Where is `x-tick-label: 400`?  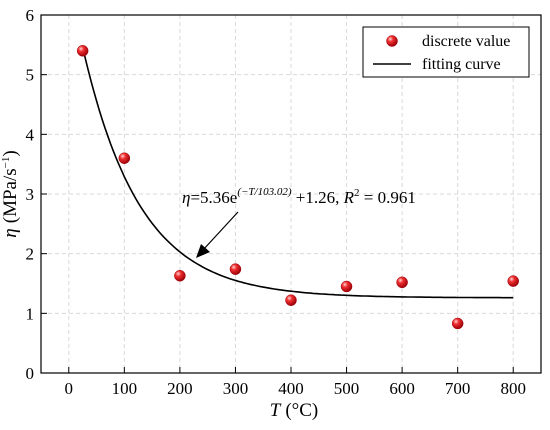 x-tick-label: 400 is located at coordinates (291, 388).